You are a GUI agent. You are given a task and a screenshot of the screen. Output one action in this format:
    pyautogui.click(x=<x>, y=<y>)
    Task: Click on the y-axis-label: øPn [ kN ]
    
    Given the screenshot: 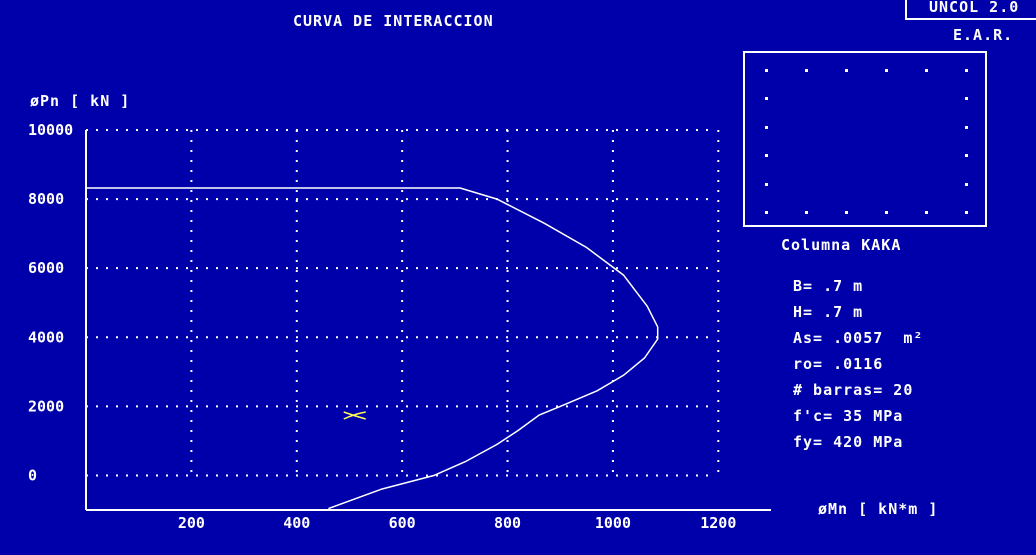 What is the action you would take?
    pyautogui.click(x=80, y=101)
    